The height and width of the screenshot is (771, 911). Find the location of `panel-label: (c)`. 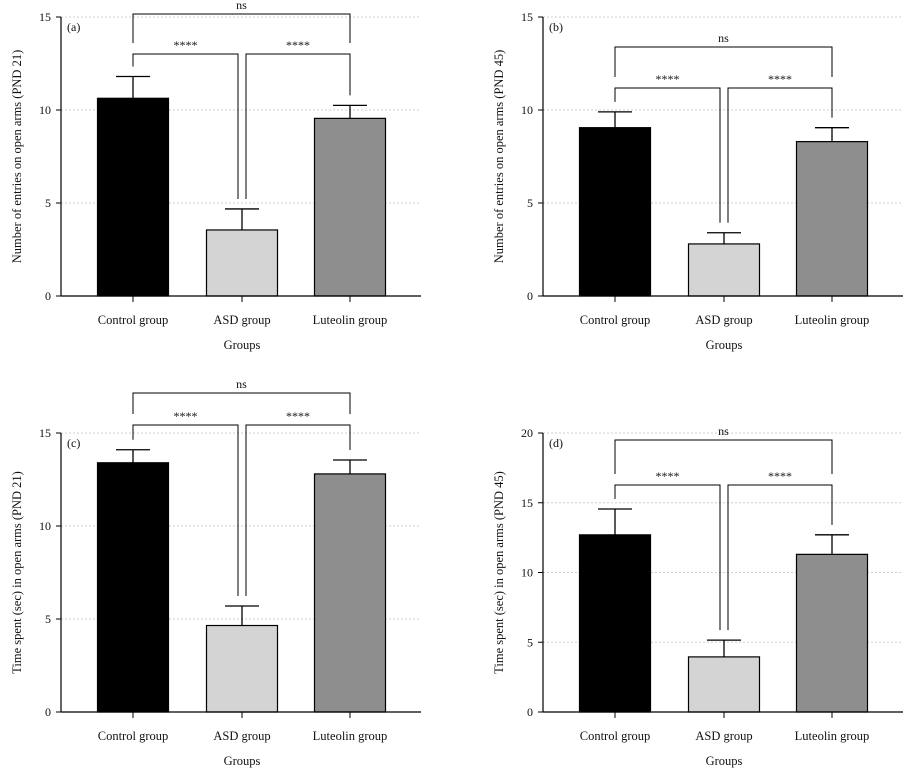

panel-label: (c) is located at coordinates (73, 443).